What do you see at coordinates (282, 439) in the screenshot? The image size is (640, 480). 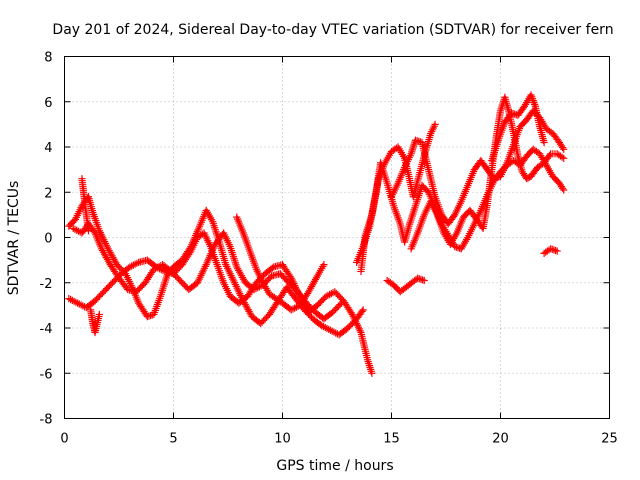 I see `x-tick-label: 10` at bounding box center [282, 439].